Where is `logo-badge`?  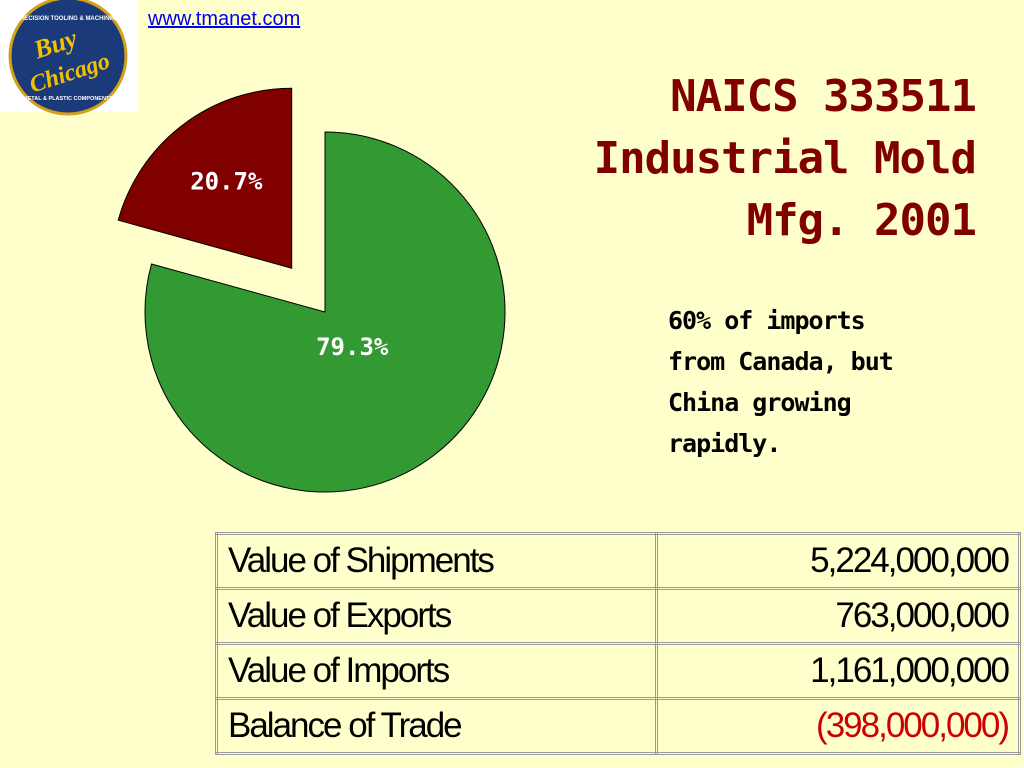
logo-badge is located at coordinates (68, 58).